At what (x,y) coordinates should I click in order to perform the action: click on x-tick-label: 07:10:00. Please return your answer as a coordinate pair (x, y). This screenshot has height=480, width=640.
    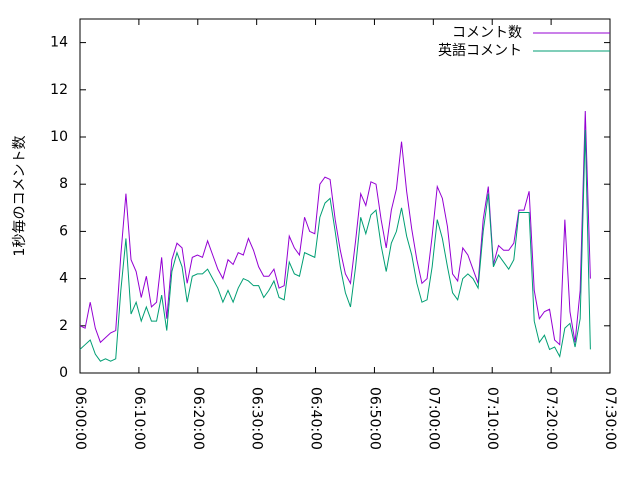
    Looking at the image, I should click on (492, 418).